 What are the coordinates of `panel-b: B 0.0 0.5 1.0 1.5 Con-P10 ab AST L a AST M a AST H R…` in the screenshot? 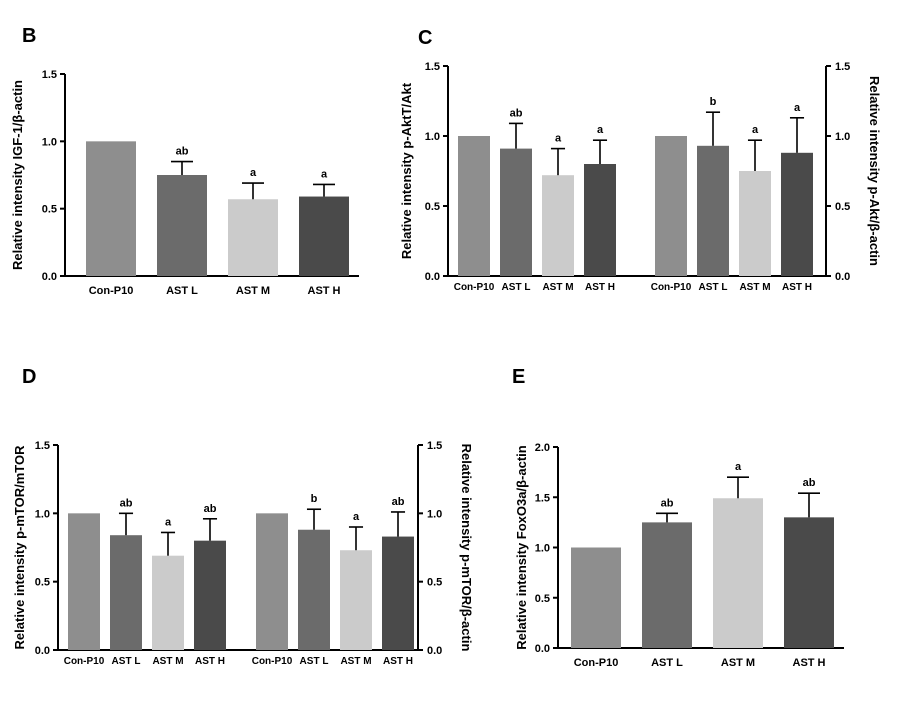 It's located at (184, 161).